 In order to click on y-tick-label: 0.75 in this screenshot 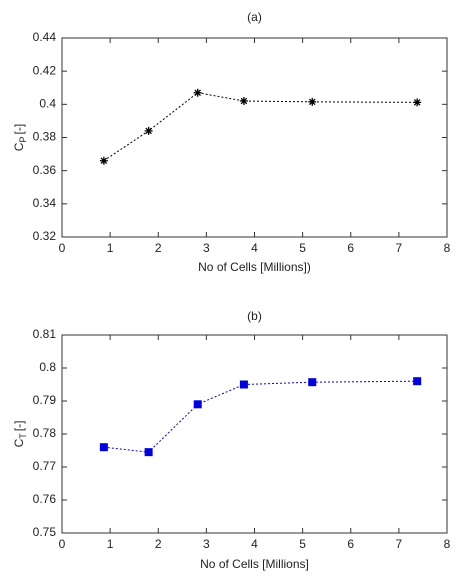, I will do `click(45, 532)`.